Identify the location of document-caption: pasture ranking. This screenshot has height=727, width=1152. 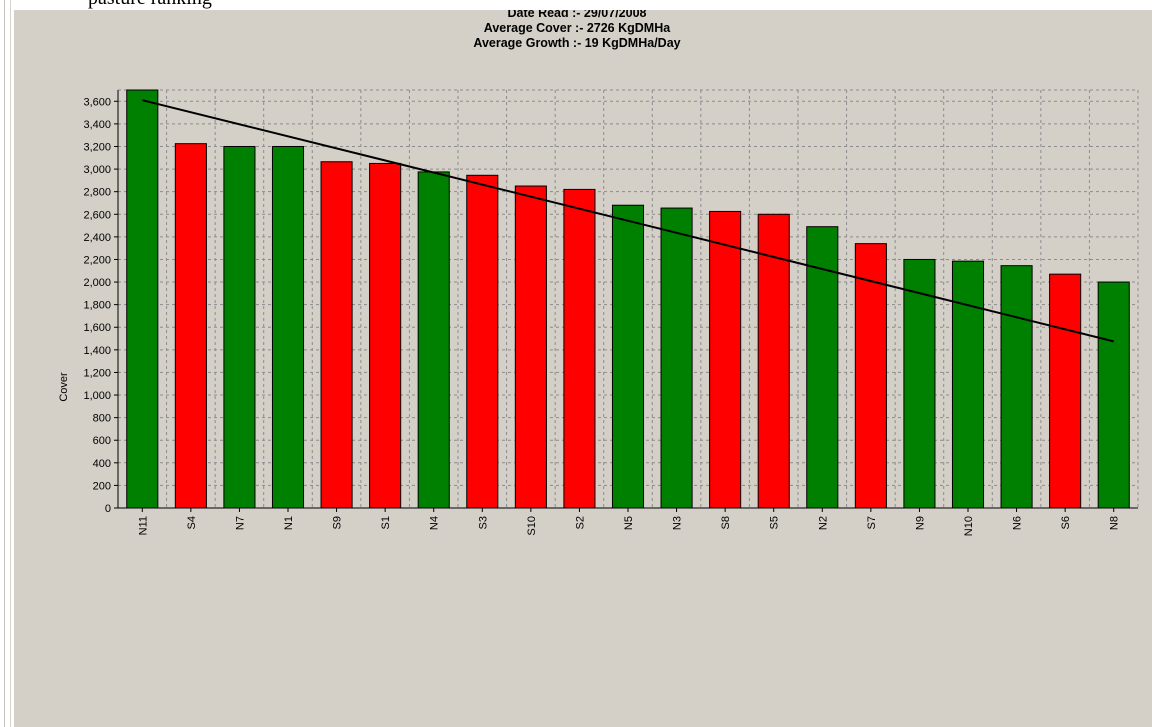
(576, 5).